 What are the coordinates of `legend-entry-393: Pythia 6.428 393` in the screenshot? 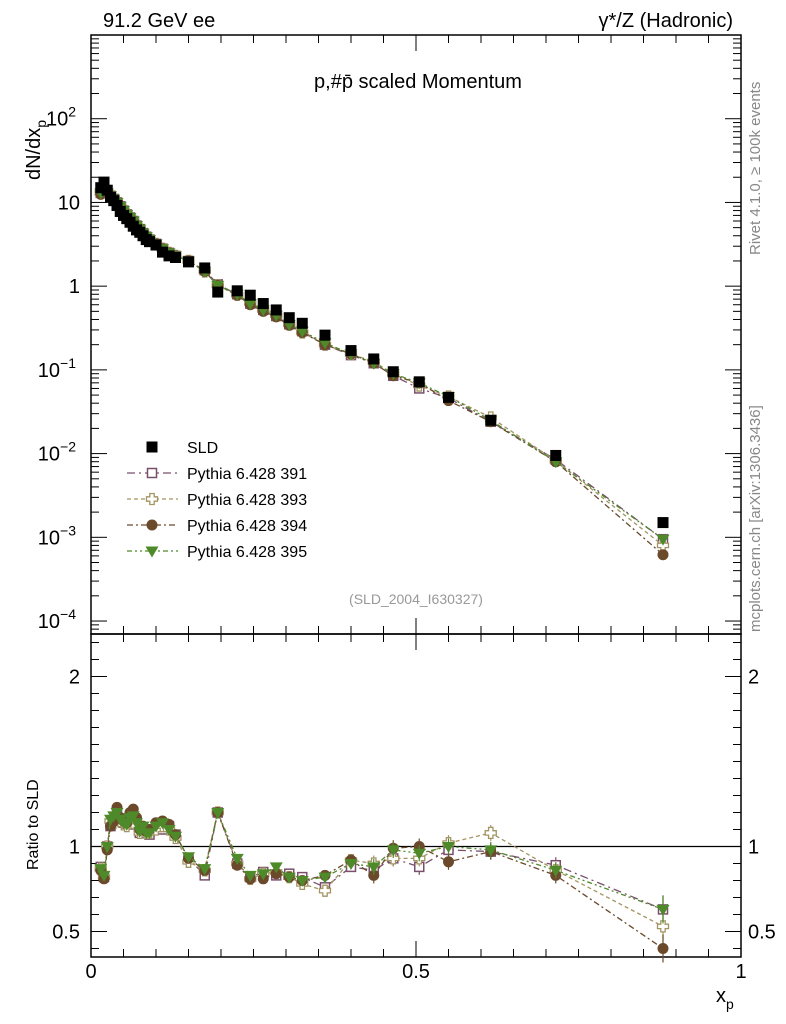 It's located at (217, 500).